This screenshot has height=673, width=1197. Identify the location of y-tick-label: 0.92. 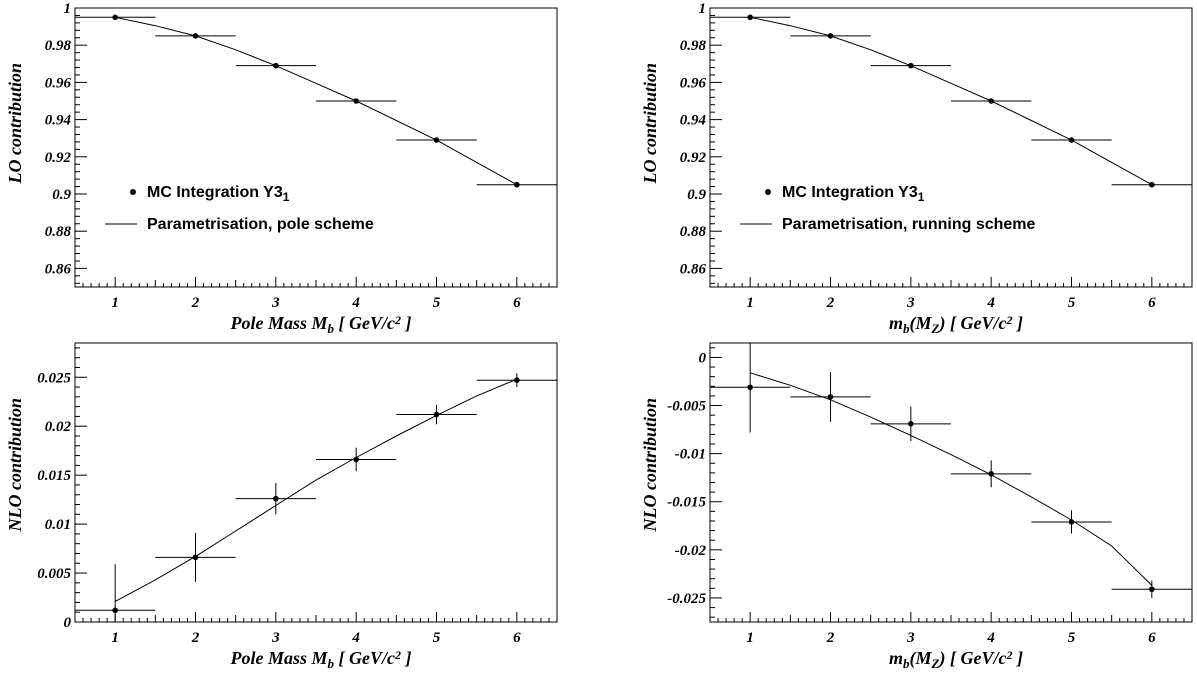
(58, 158).